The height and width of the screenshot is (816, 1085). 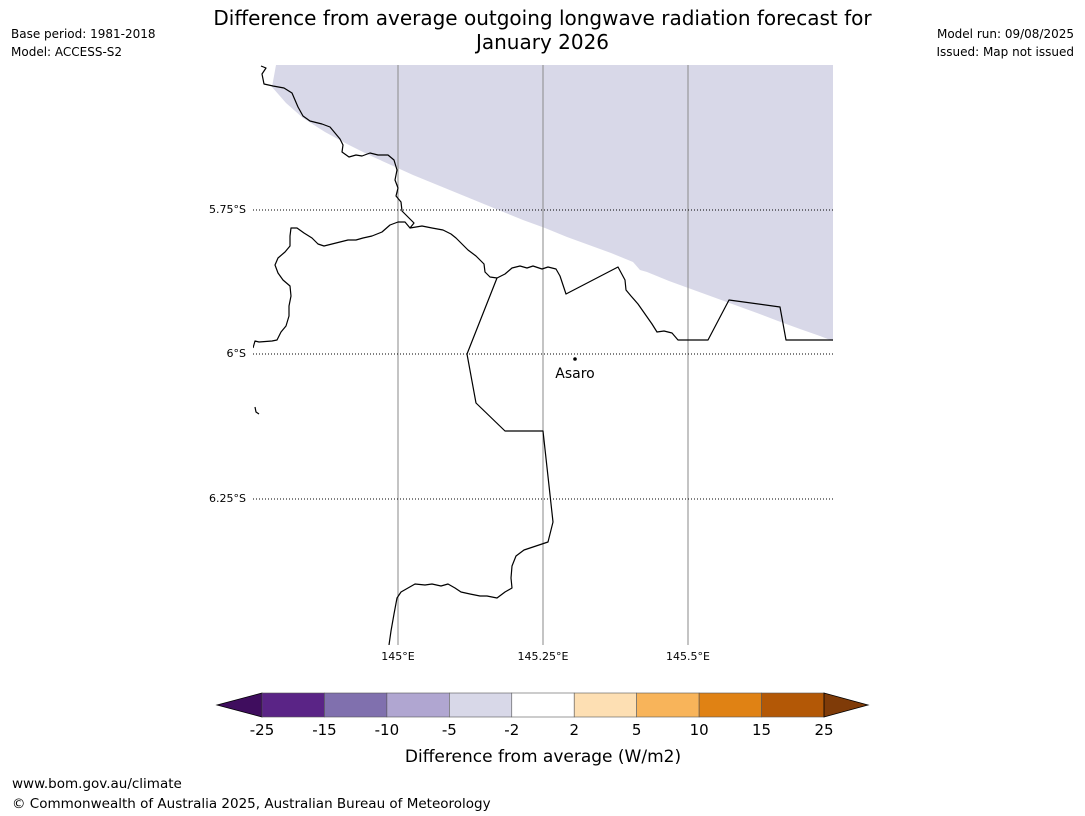 What do you see at coordinates (621, 283) in the screenshot?
I see `boundary-middle` at bounding box center [621, 283].